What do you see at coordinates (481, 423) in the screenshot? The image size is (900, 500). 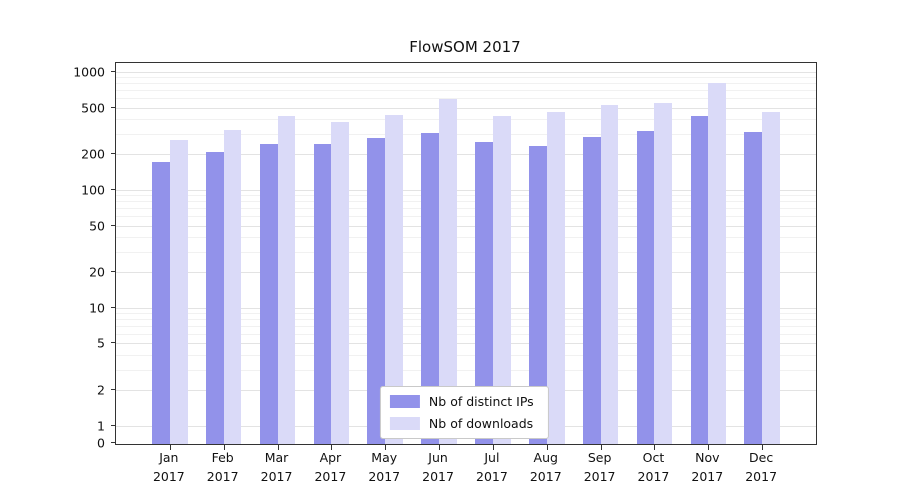 I see `legend-label-downloads: Nb of downloads` at bounding box center [481, 423].